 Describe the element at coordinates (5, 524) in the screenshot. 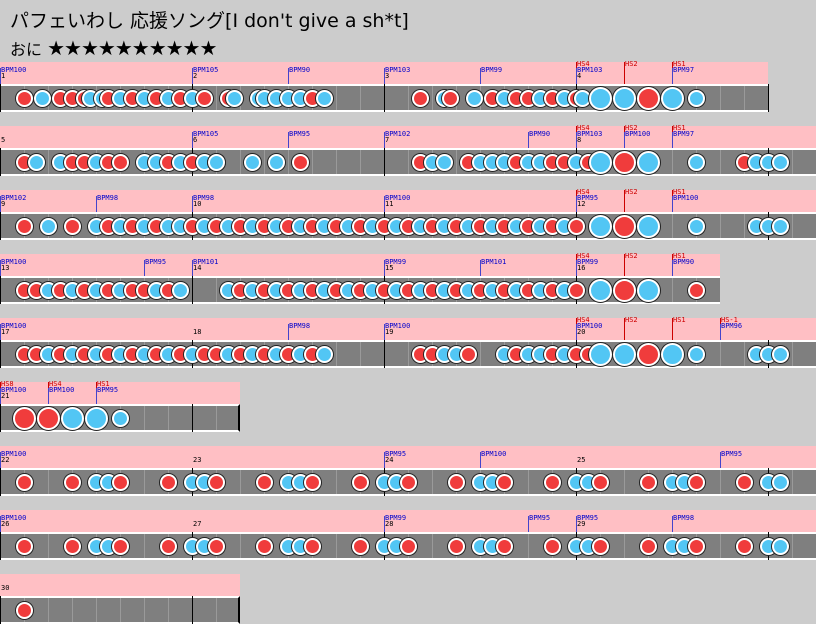

I see `measure-number: 26` at that location.